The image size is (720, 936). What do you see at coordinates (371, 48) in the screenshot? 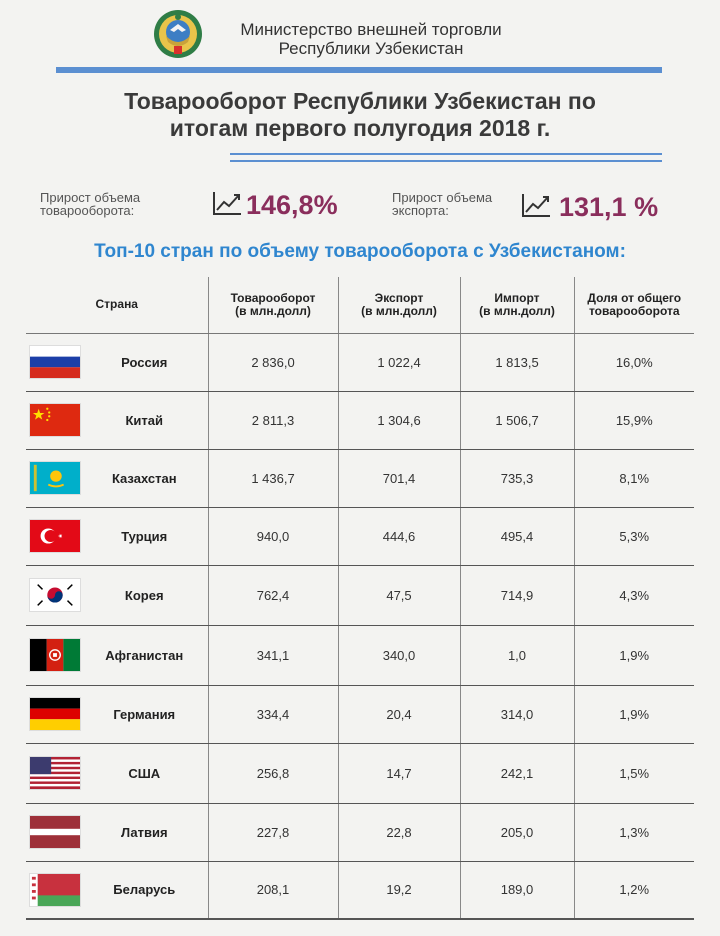
I see `ministry-line-2: Республики Узбекистан` at bounding box center [371, 48].